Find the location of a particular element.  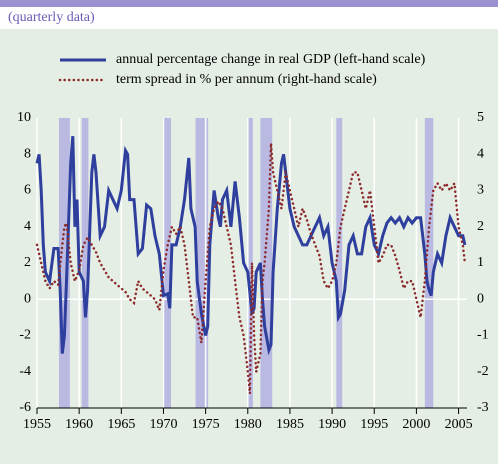

y-tick-label: -4 is located at coordinates (25, 371).